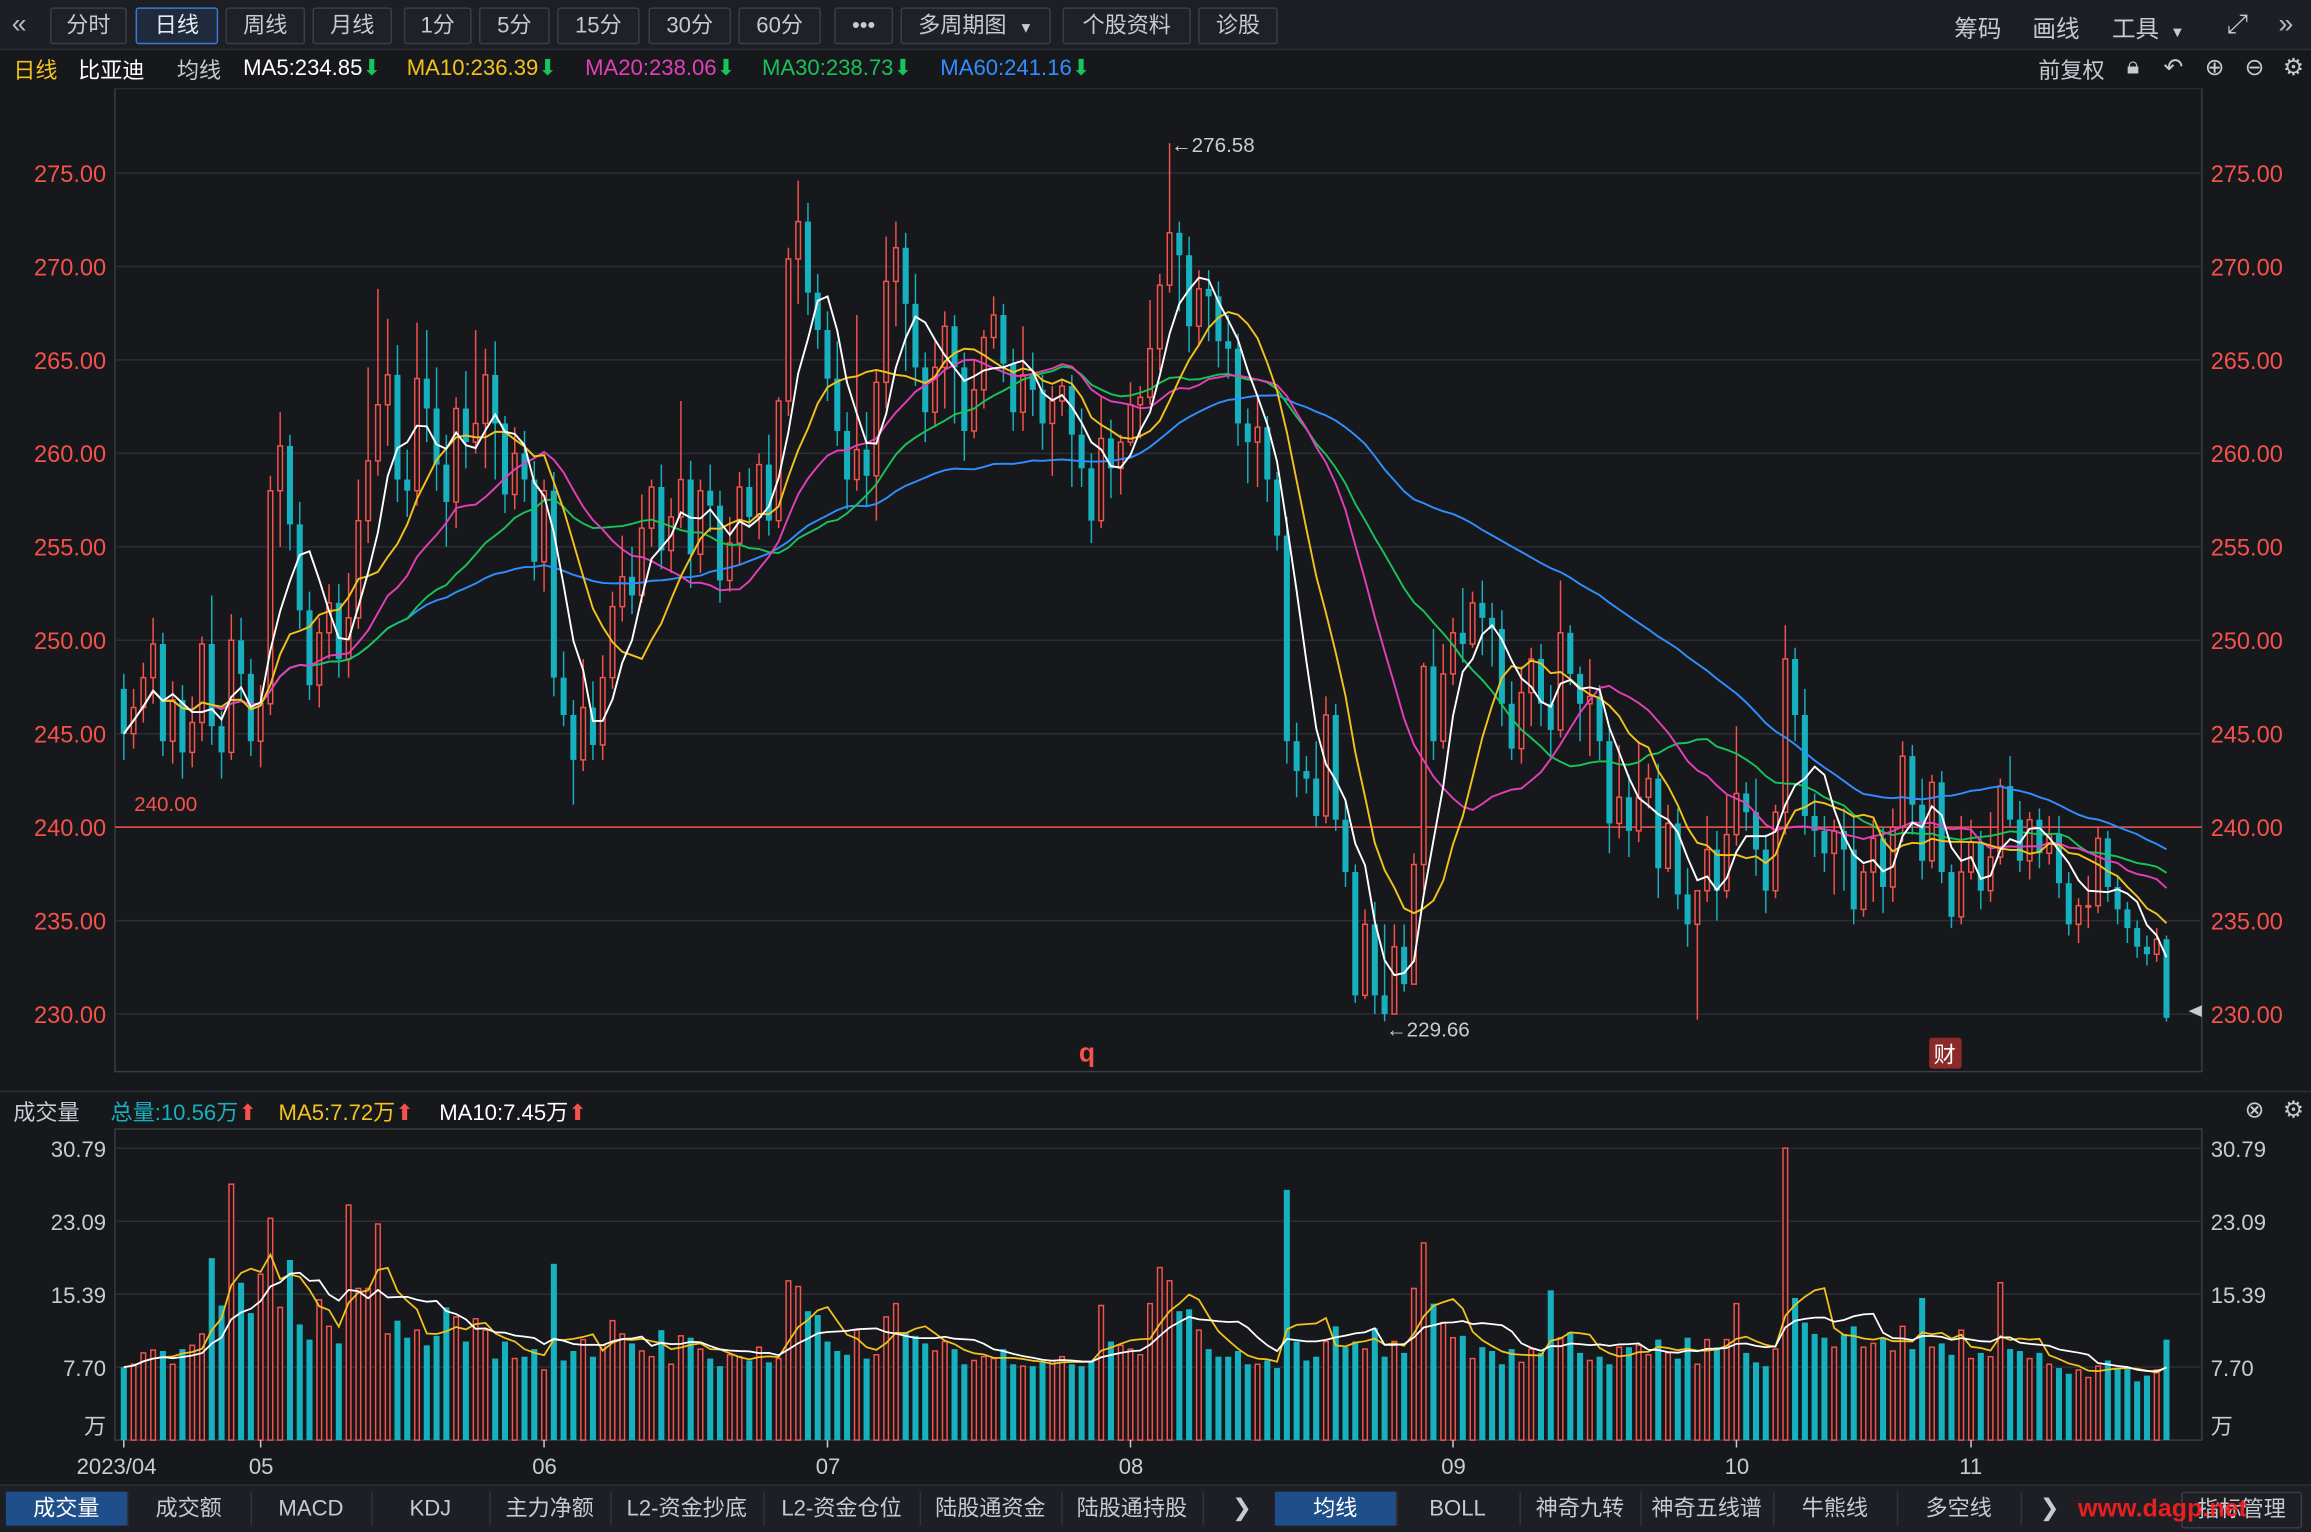 The image size is (2311, 1532). What do you see at coordinates (1836, 1508) in the screenshot?
I see `overlay-tab-4: 牛熊线` at bounding box center [1836, 1508].